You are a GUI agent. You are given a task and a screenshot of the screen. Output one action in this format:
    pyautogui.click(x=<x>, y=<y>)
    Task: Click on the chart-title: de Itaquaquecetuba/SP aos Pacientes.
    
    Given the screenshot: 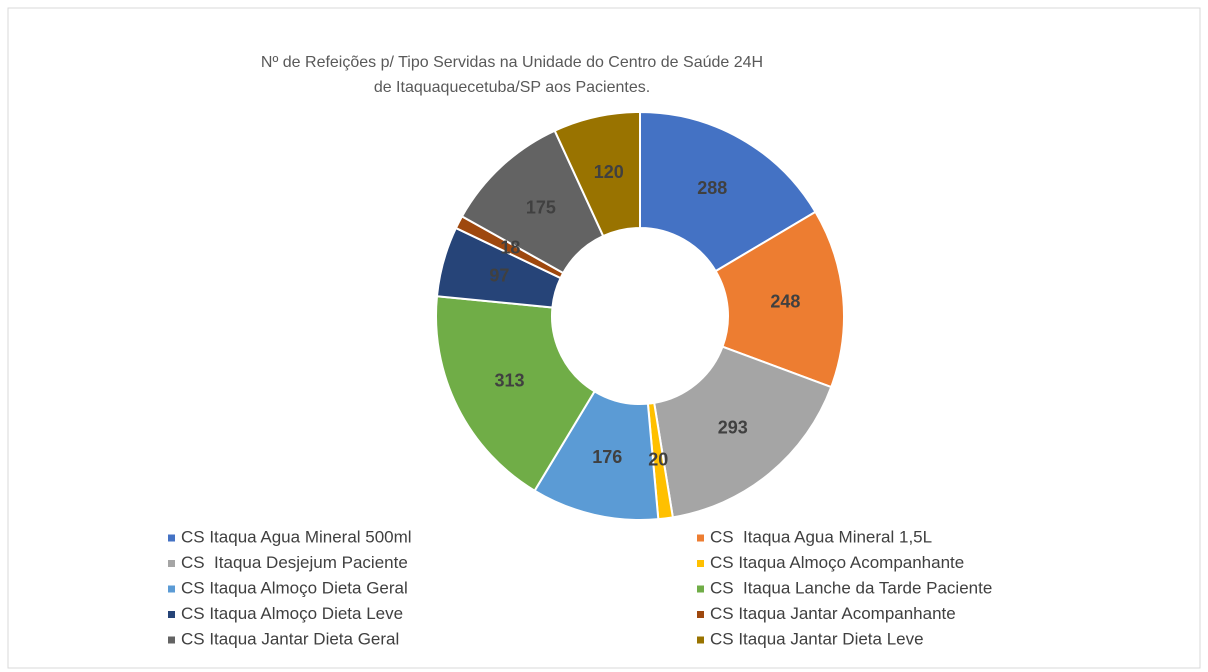 What is the action you would take?
    pyautogui.click(x=512, y=87)
    